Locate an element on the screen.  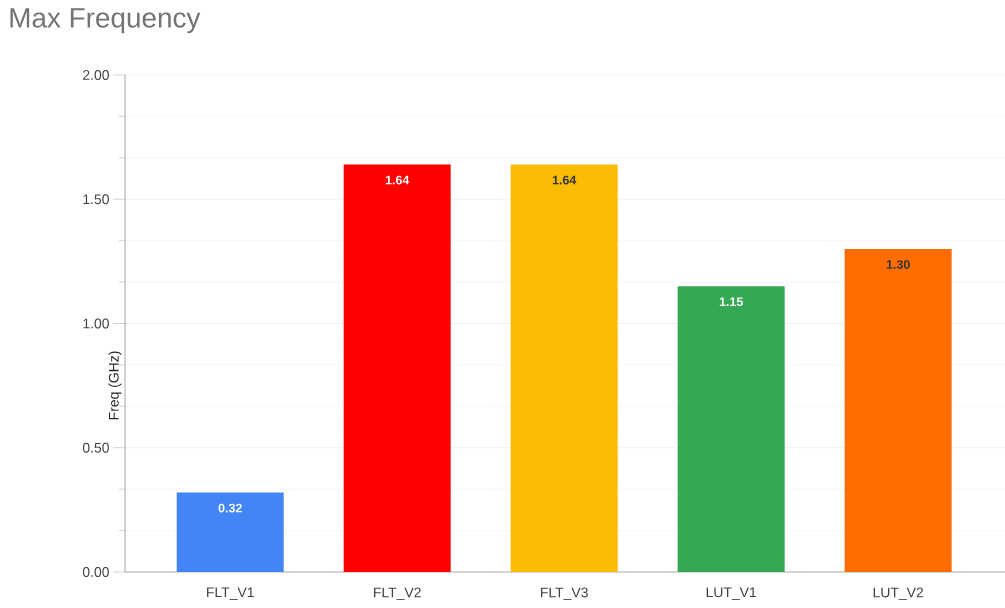
data-label: 0.32 is located at coordinates (230, 508).